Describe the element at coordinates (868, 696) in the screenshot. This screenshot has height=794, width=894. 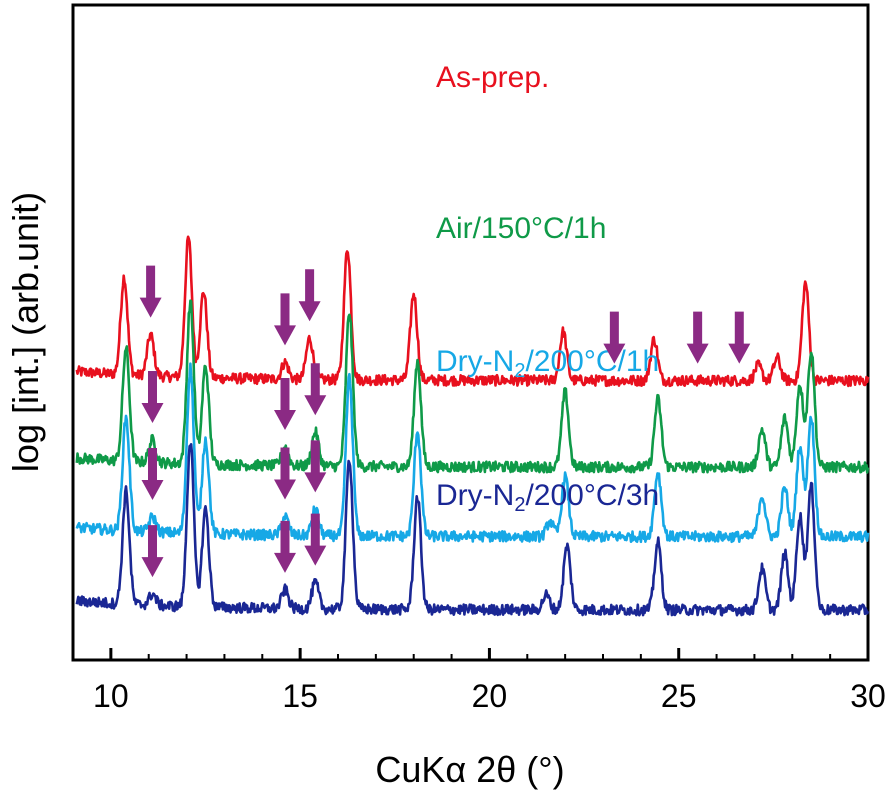
I see `x-tick-label: 30` at that location.